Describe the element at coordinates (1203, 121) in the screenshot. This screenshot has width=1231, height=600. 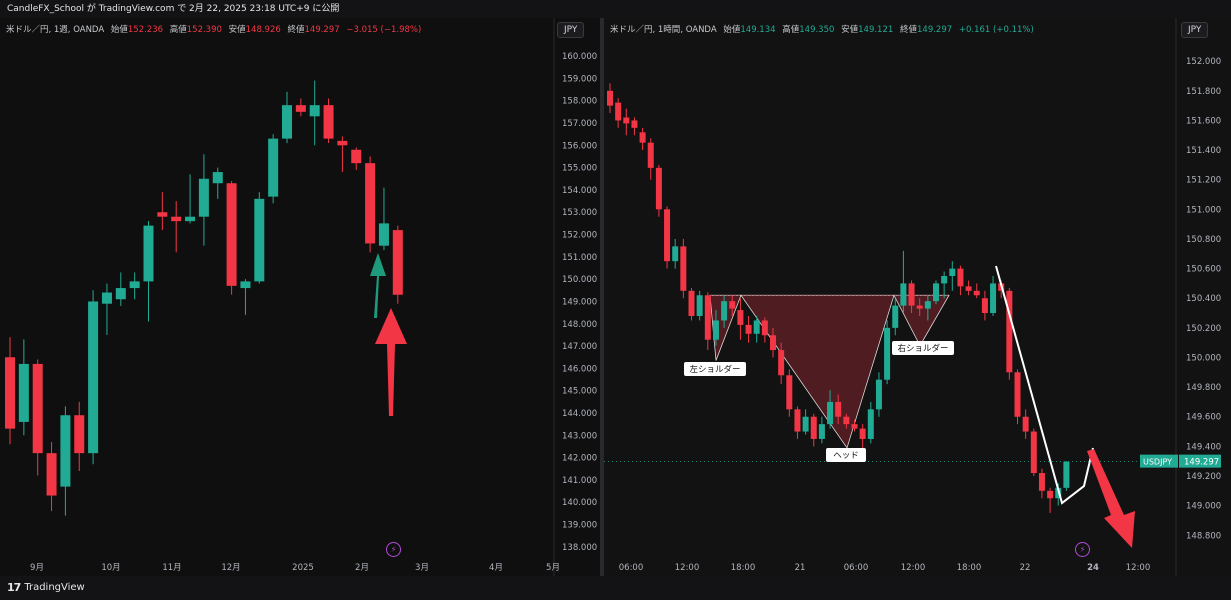
I see `y-tick-label: 151.600` at that location.